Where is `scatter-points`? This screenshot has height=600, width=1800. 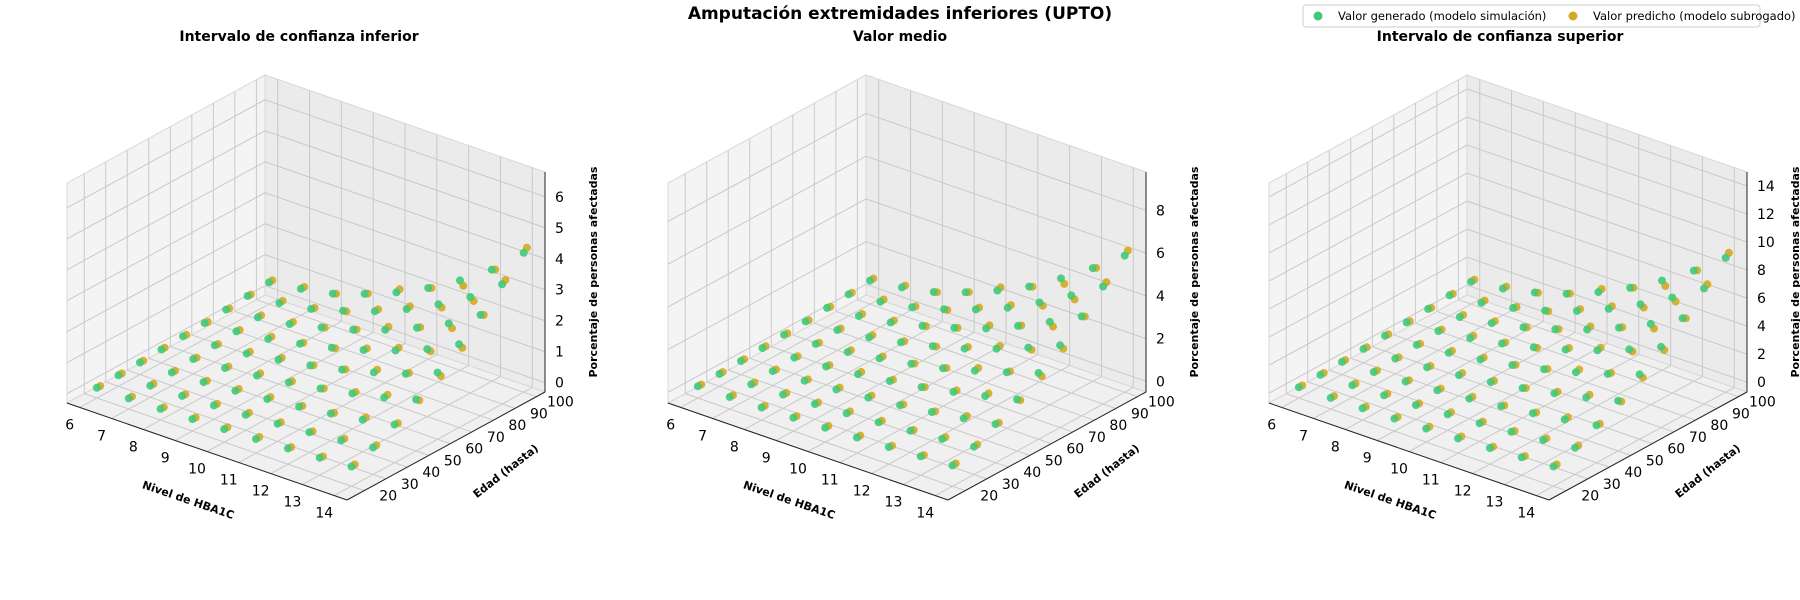 scatter-points is located at coordinates (311, 357).